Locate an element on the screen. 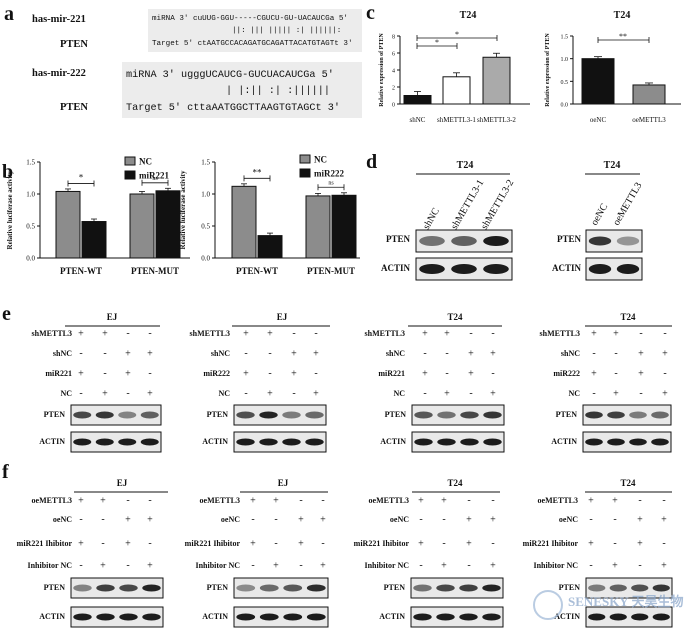 This screenshot has height=638, width=692. blot-title: T24 is located at coordinates (465, 165).